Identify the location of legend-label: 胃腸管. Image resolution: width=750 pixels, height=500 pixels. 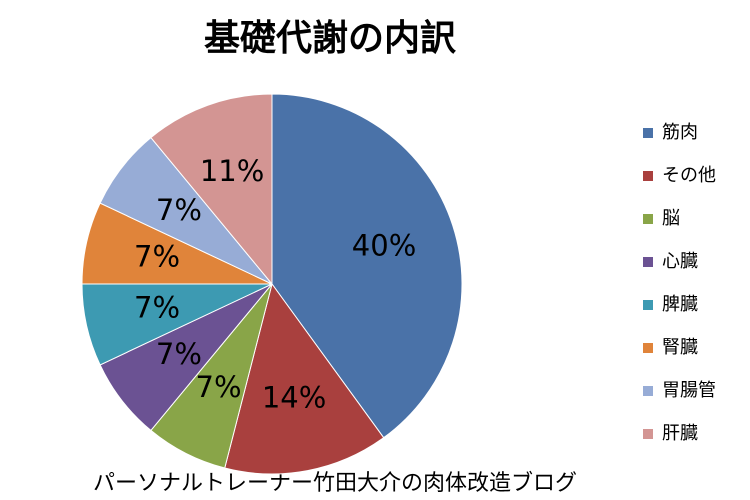
(689, 390).